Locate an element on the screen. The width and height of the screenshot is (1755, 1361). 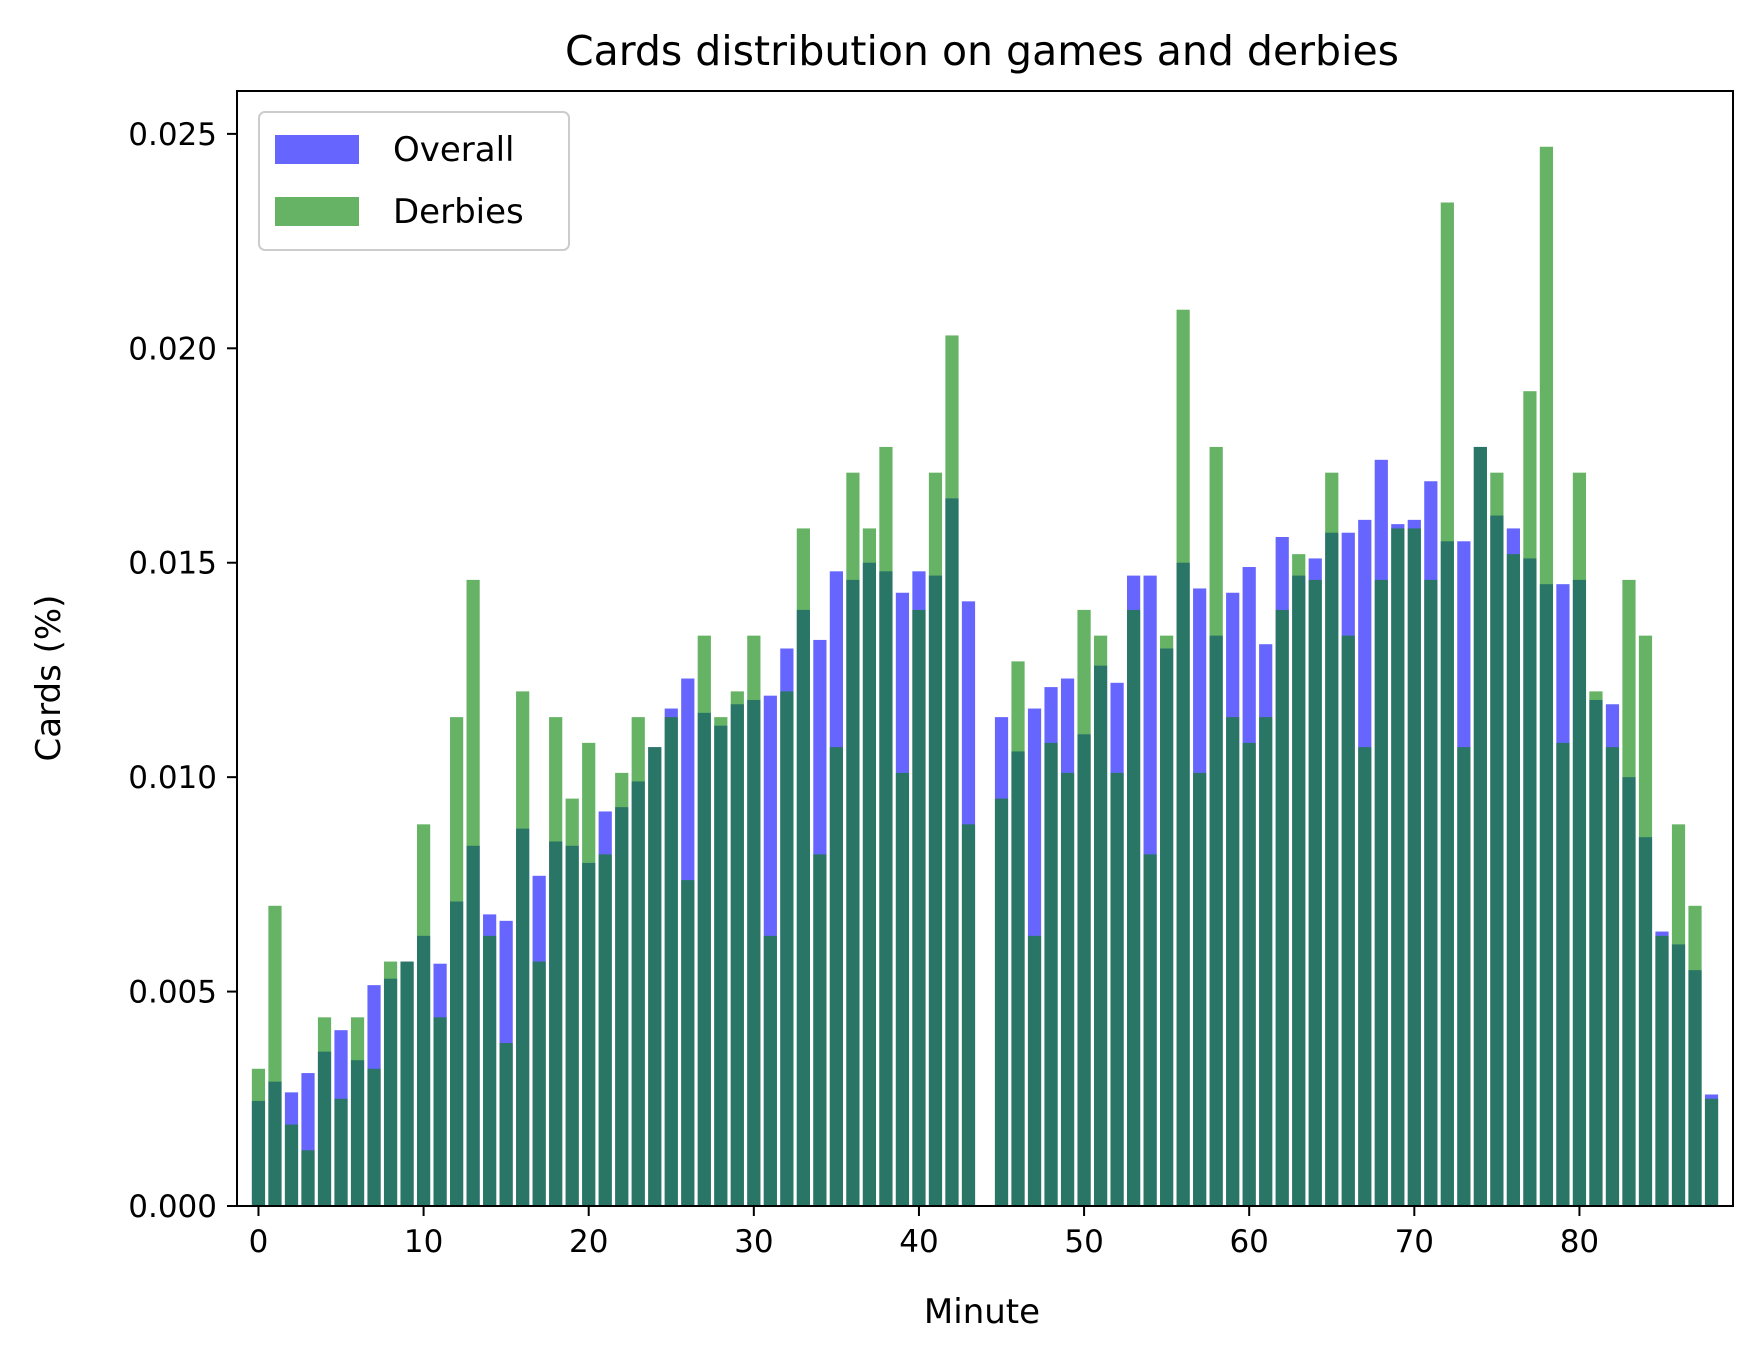
x-tick-label: 20 is located at coordinates (588, 1242).